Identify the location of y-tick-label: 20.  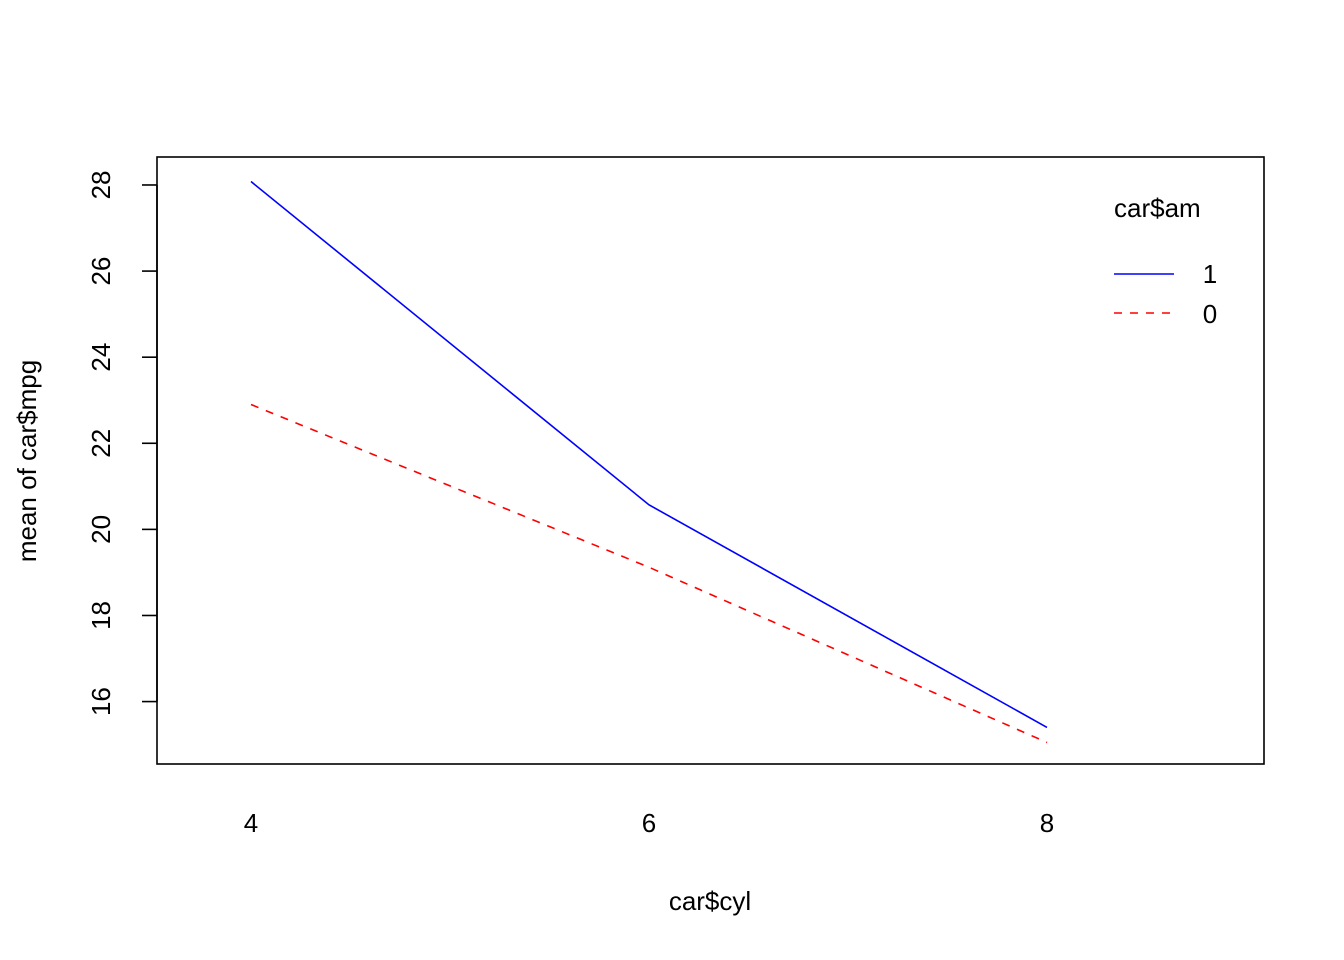
(101, 529).